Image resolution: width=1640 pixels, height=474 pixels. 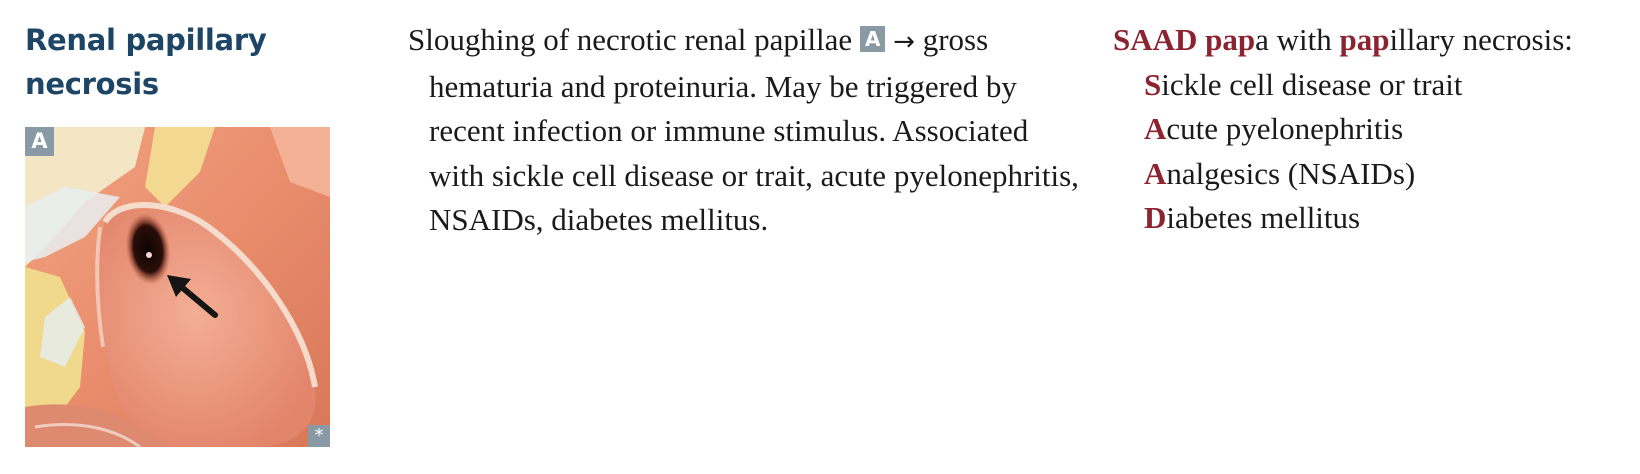 I want to click on kidney-gross-image: A *, so click(x=177, y=287).